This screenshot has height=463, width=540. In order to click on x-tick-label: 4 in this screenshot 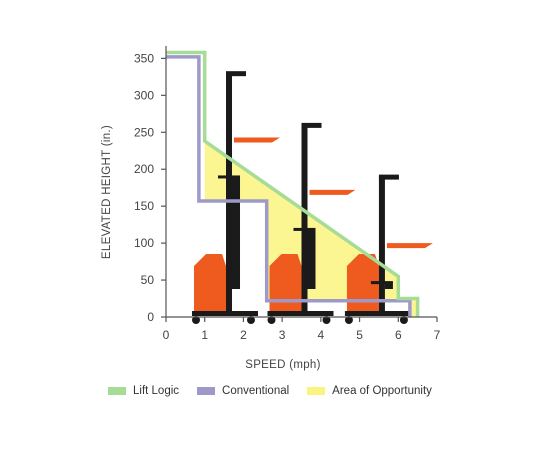, I will do `click(321, 335)`.